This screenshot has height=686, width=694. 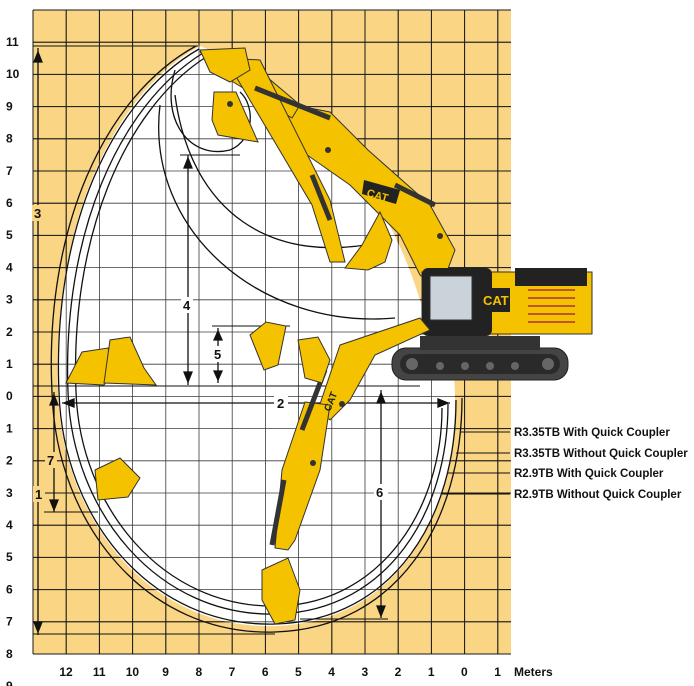 What do you see at coordinates (533, 672) in the screenshot?
I see `x-axis-unit: Meters` at bounding box center [533, 672].